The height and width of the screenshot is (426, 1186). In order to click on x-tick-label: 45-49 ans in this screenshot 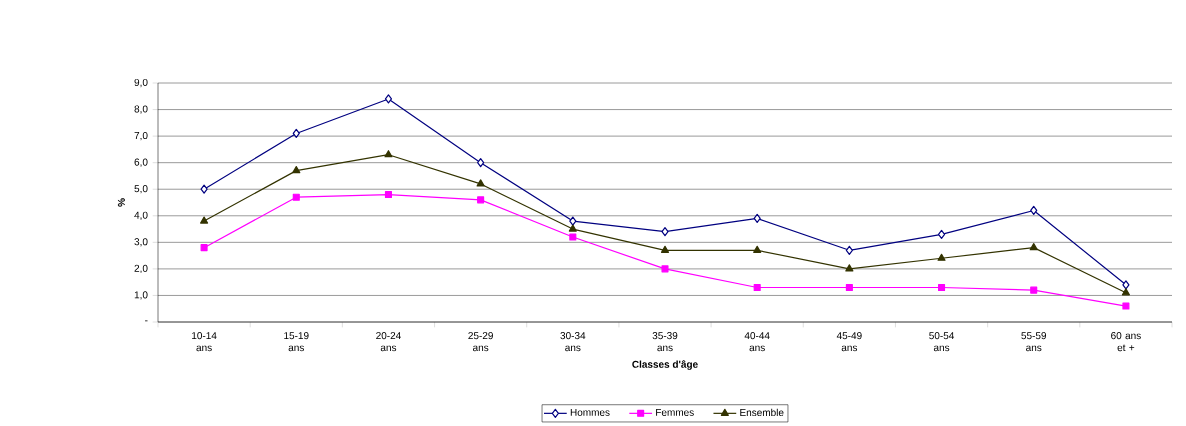, I will do `click(849, 342)`.